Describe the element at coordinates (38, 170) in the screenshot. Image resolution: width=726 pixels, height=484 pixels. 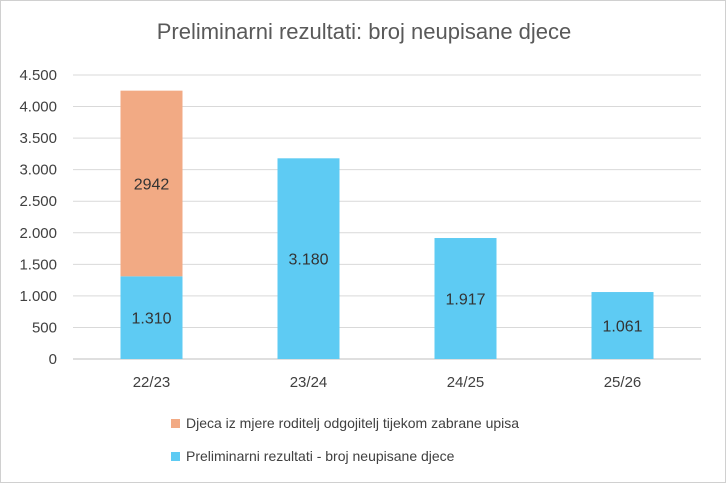
I see `y-tick-label: 3.000` at that location.